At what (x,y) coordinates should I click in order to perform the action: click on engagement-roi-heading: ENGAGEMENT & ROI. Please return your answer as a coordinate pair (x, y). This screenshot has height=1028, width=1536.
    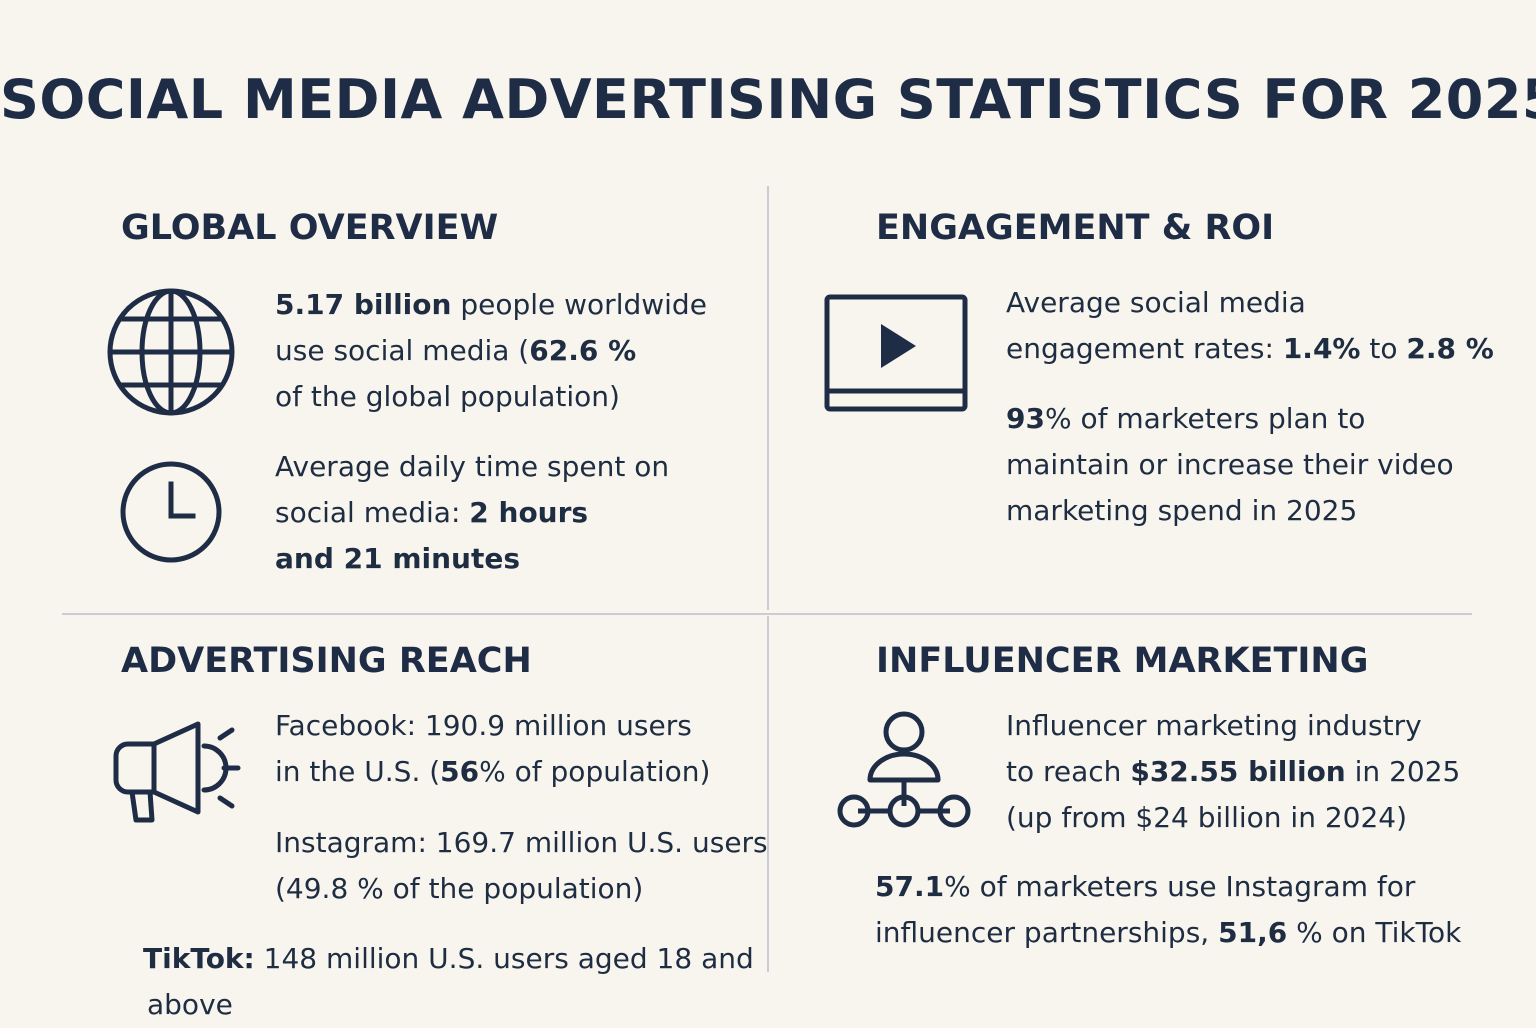
    Looking at the image, I should click on (1075, 228).